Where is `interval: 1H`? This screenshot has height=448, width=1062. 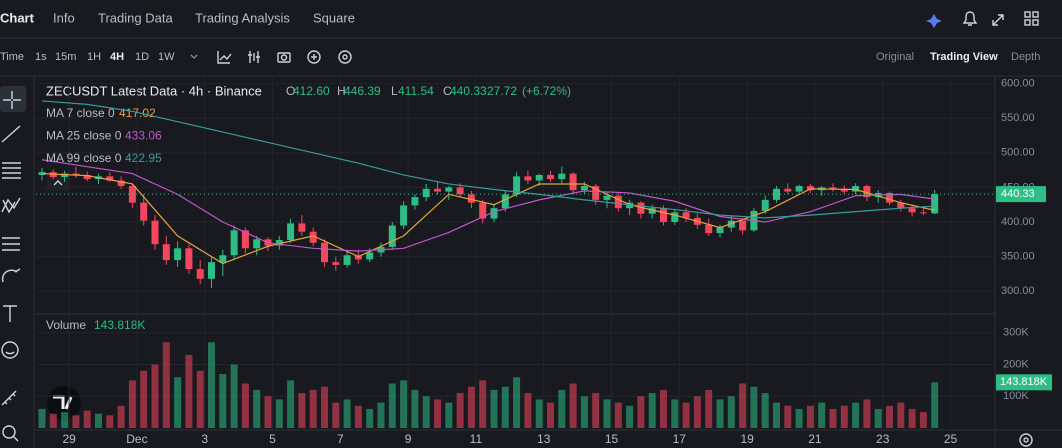 interval: 1H is located at coordinates (94, 57).